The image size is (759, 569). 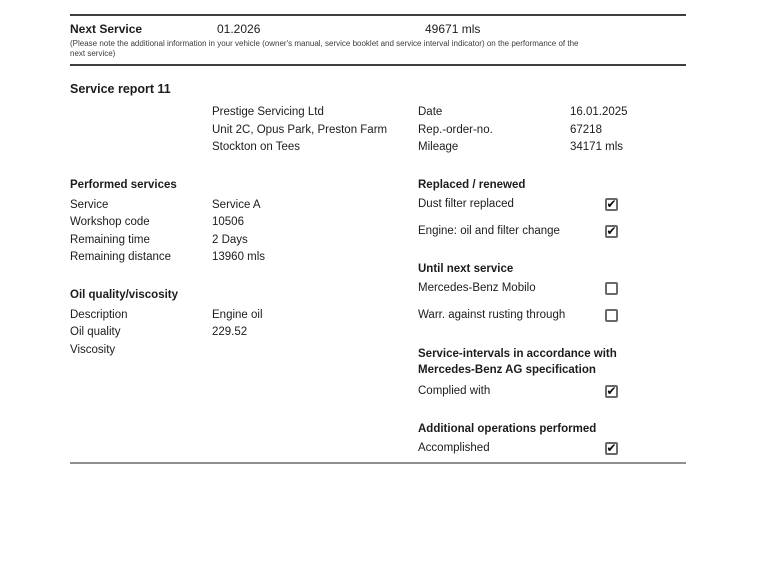 What do you see at coordinates (454, 447) in the screenshot?
I see `accomplished-label: Accomplished` at bounding box center [454, 447].